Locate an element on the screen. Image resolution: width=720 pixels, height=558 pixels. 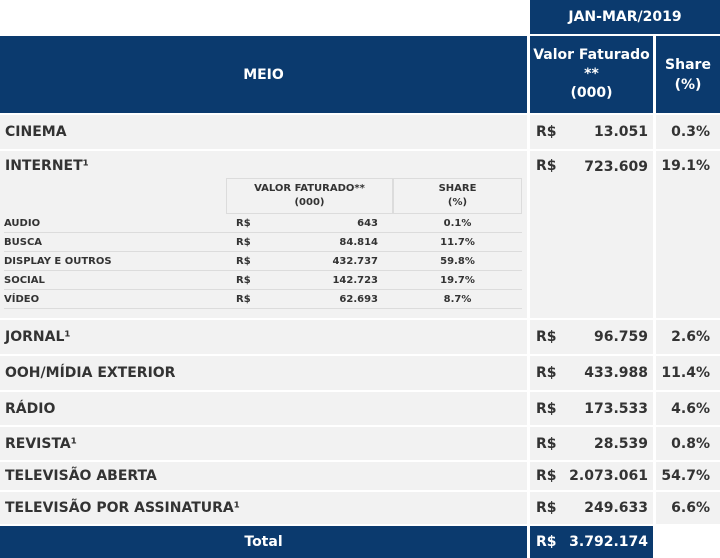
table-row-label: REVISTA¹ is located at coordinates (263, 443).